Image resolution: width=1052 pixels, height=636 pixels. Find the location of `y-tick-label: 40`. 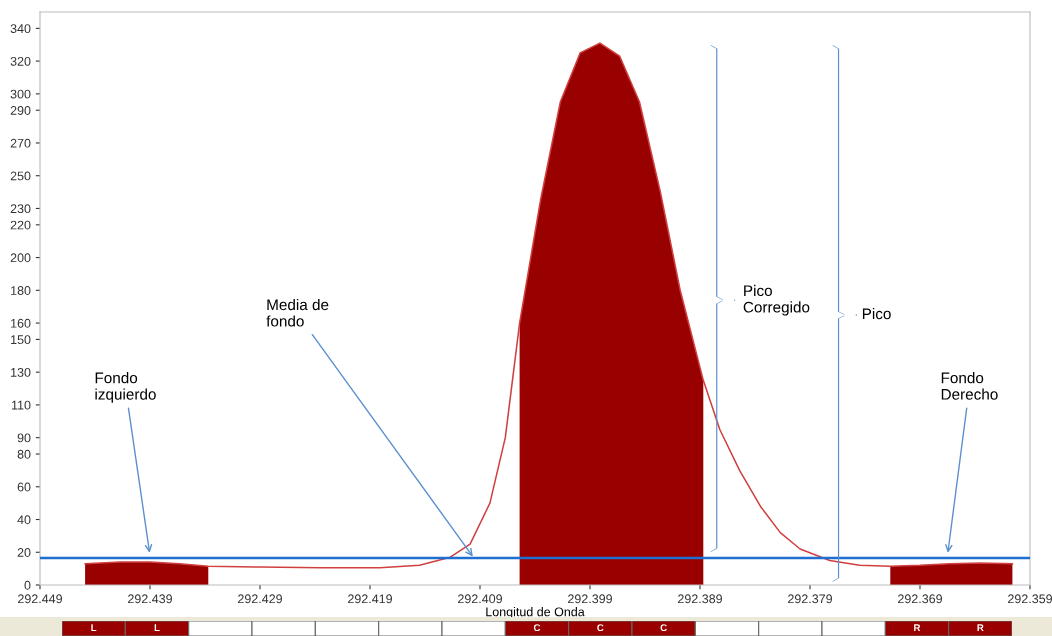

y-tick-label: 40 is located at coordinates (24, 520).